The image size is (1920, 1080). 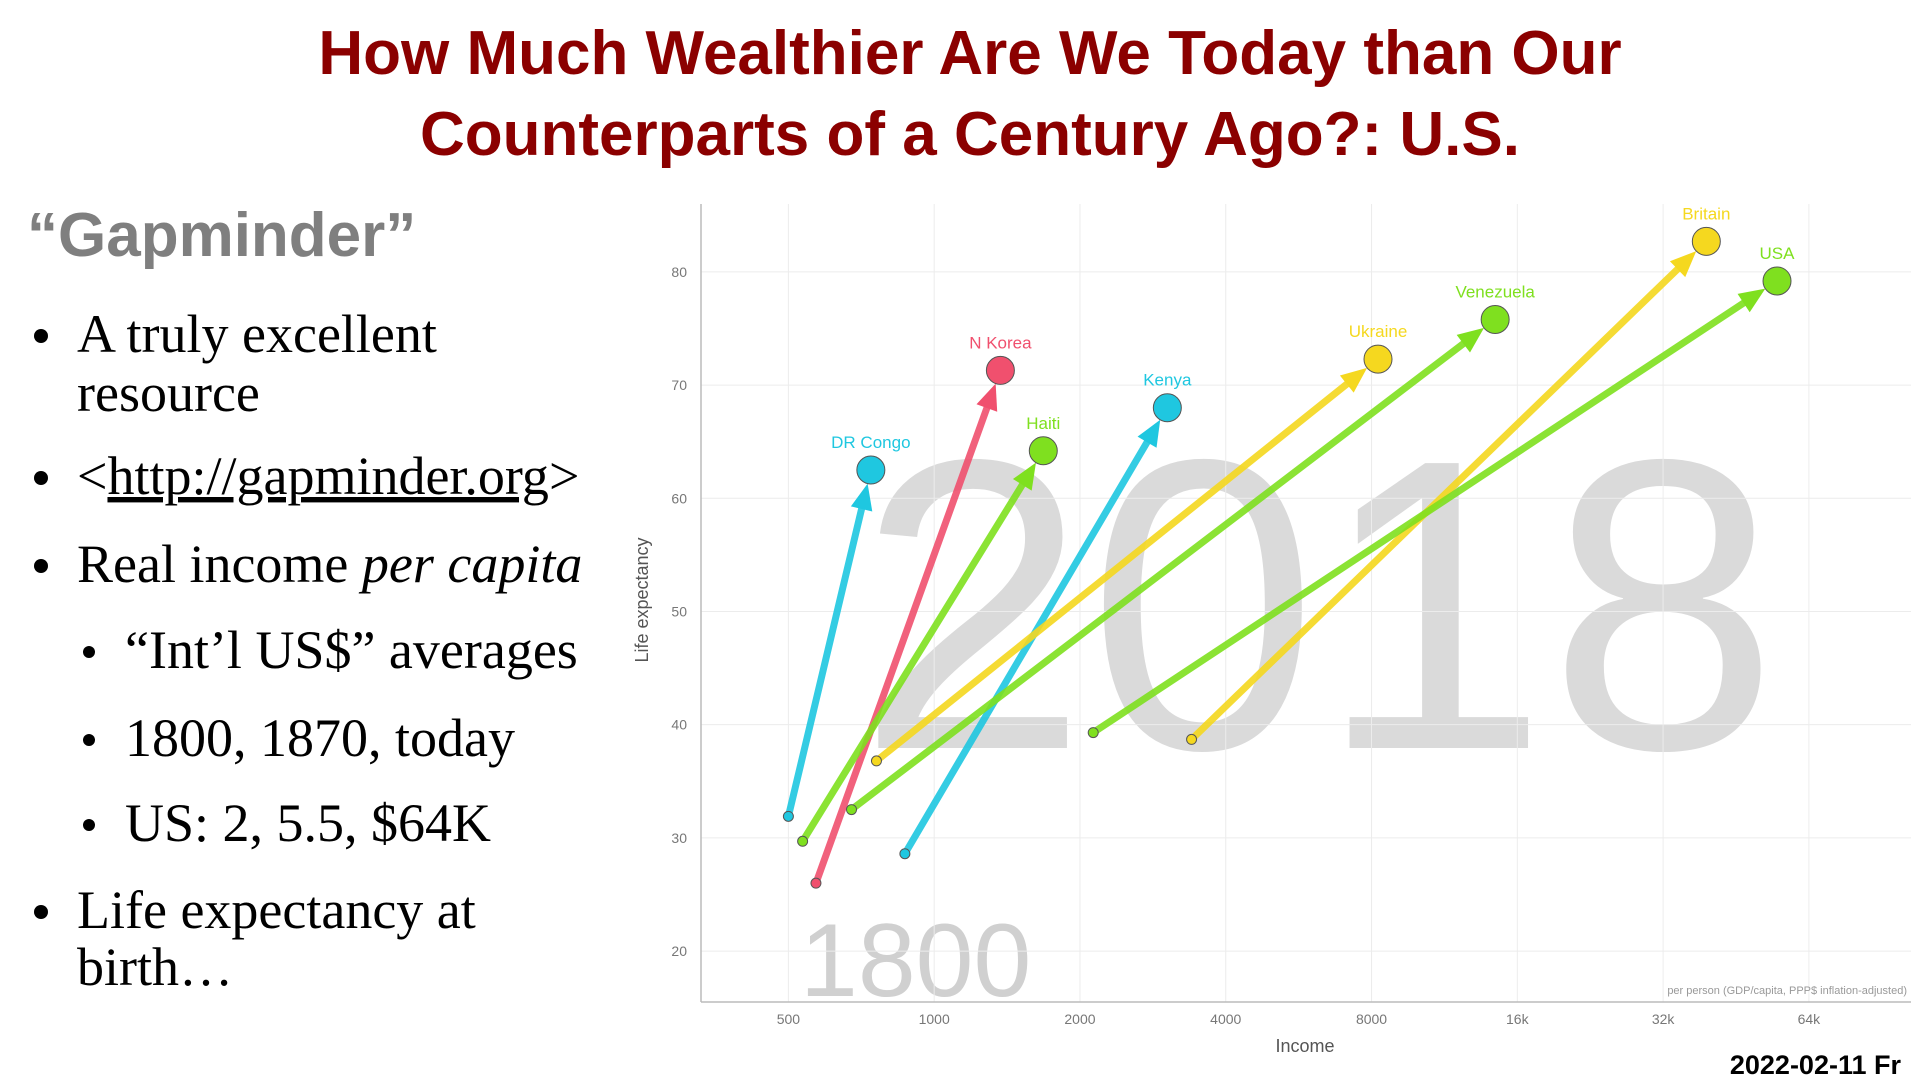 I want to click on text: Real income, so click(x=219, y=564).